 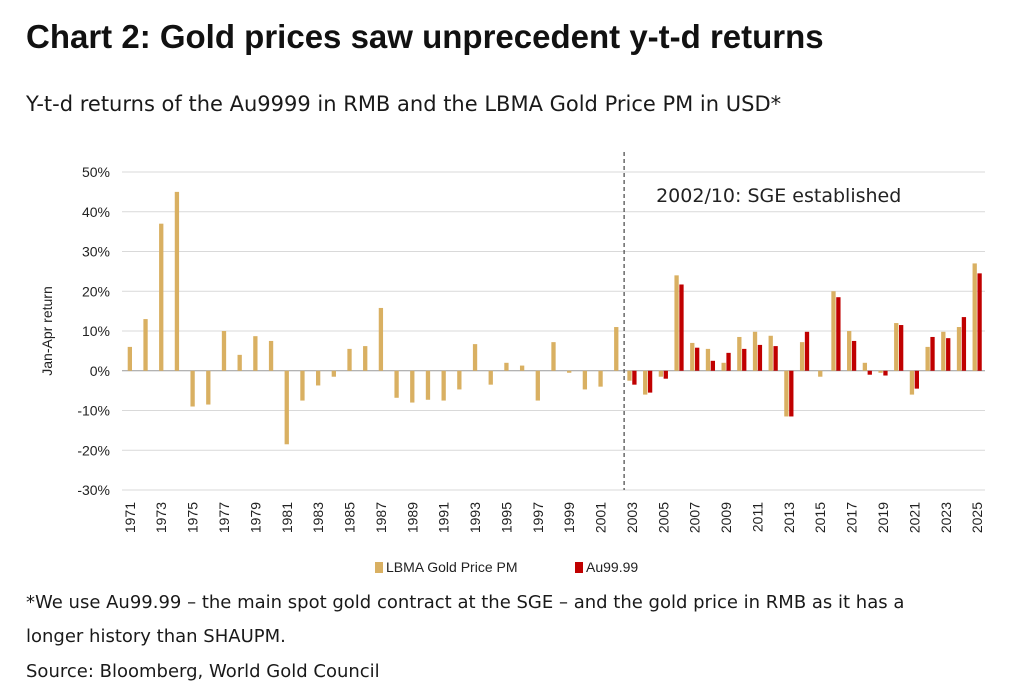 What do you see at coordinates (452, 567) in the screenshot?
I see `legend-label-lbma: LBMA Gold Price PM` at bounding box center [452, 567].